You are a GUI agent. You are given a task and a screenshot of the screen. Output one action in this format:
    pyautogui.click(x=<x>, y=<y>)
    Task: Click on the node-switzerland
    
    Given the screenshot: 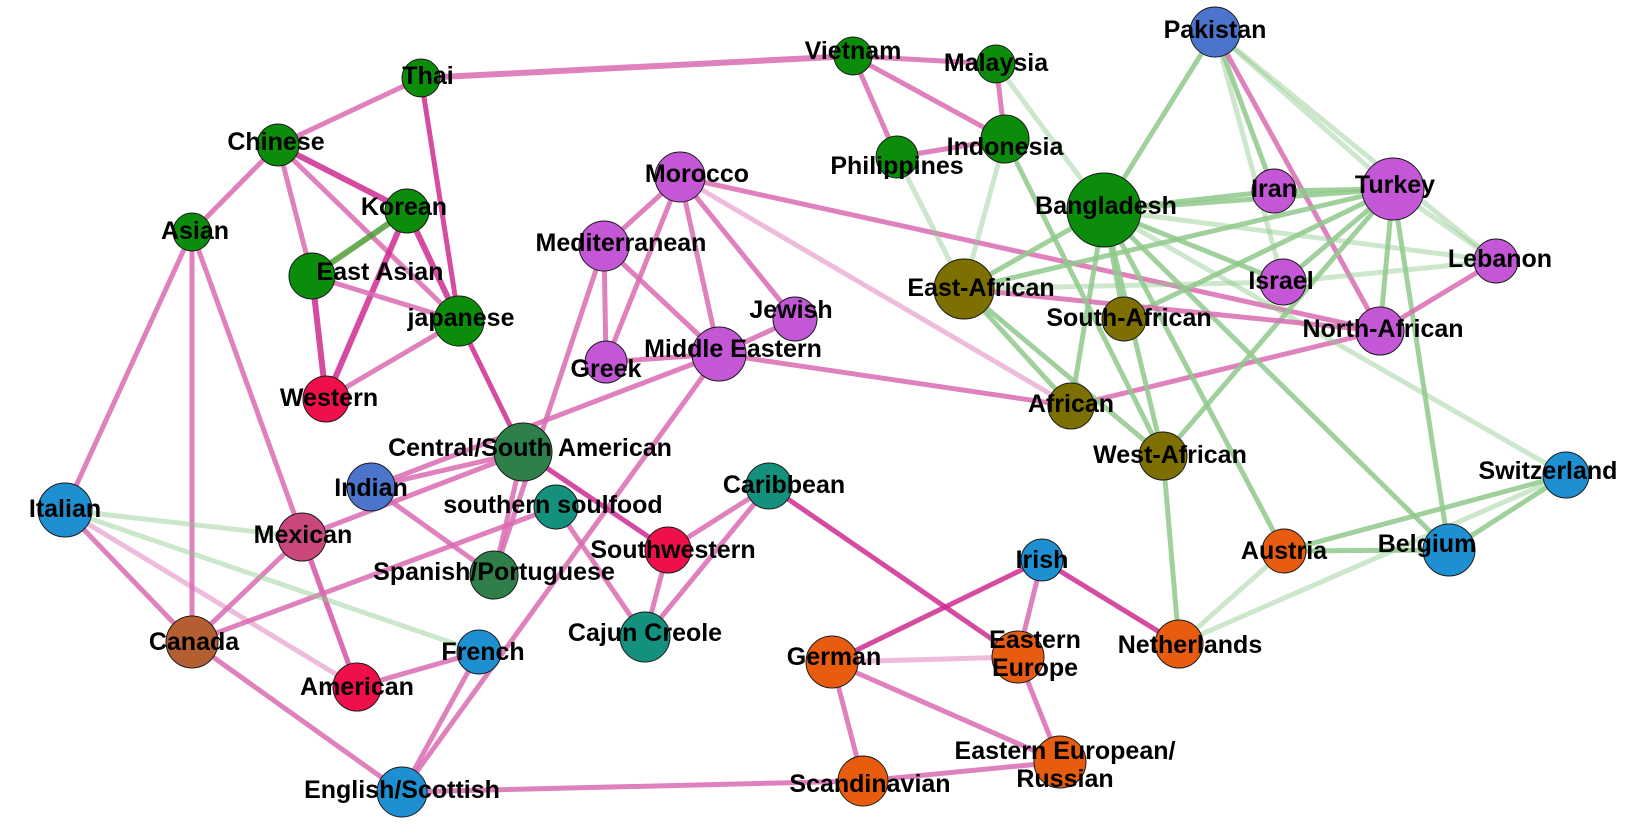 What is the action you would take?
    pyautogui.click(x=1566, y=475)
    